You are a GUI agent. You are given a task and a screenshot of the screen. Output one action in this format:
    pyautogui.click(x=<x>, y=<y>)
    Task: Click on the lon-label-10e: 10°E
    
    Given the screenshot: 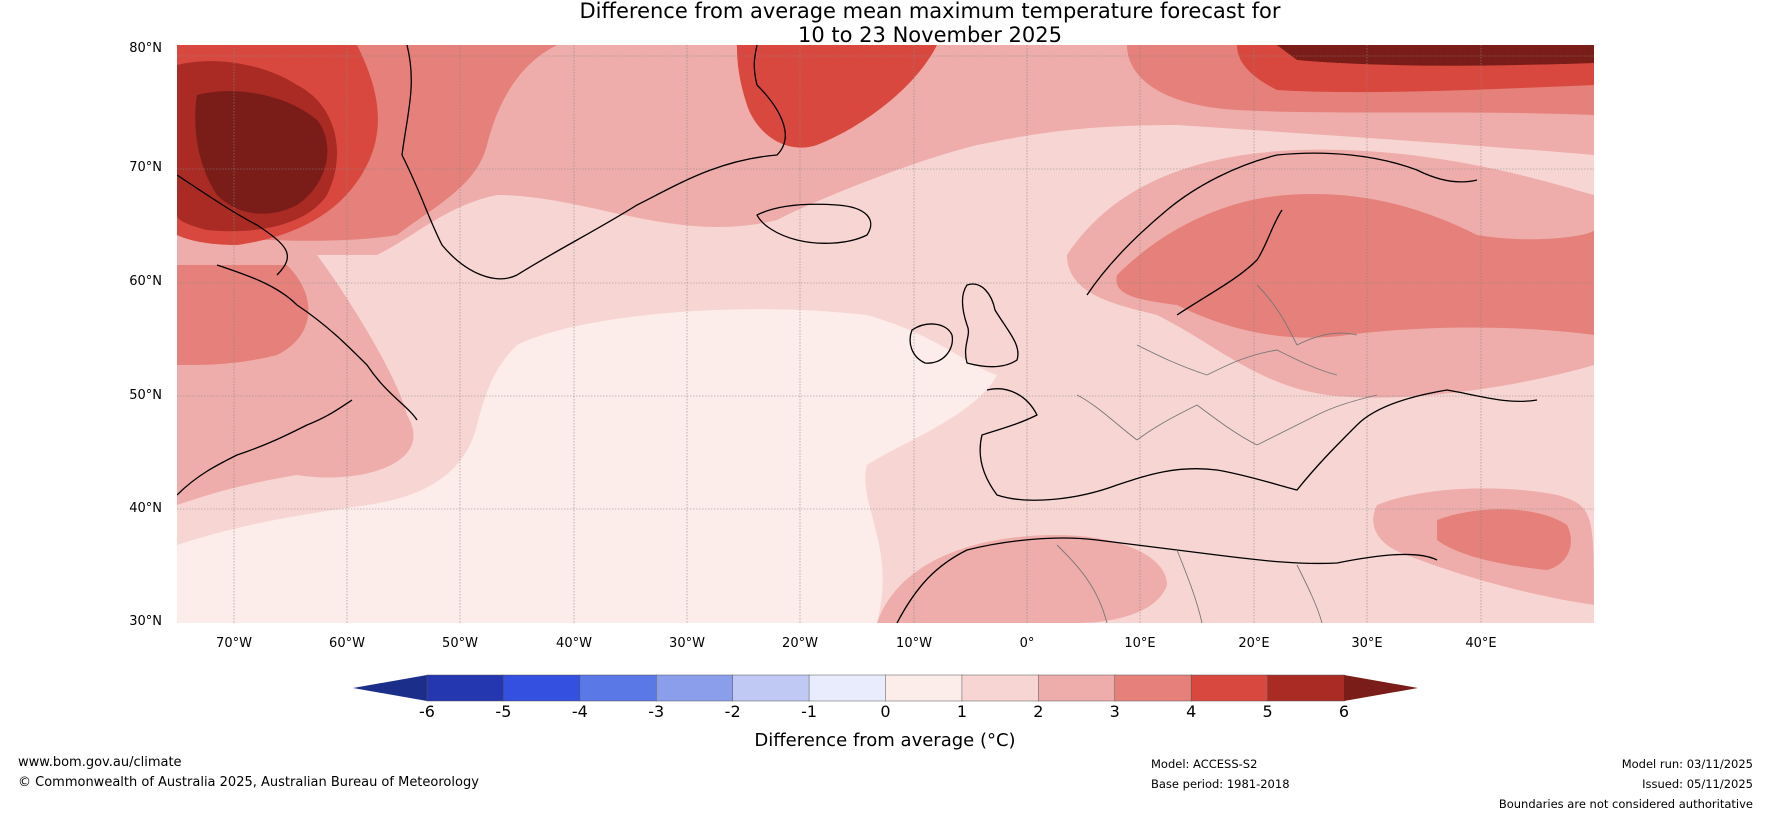 What is the action you would take?
    pyautogui.click(x=1140, y=643)
    